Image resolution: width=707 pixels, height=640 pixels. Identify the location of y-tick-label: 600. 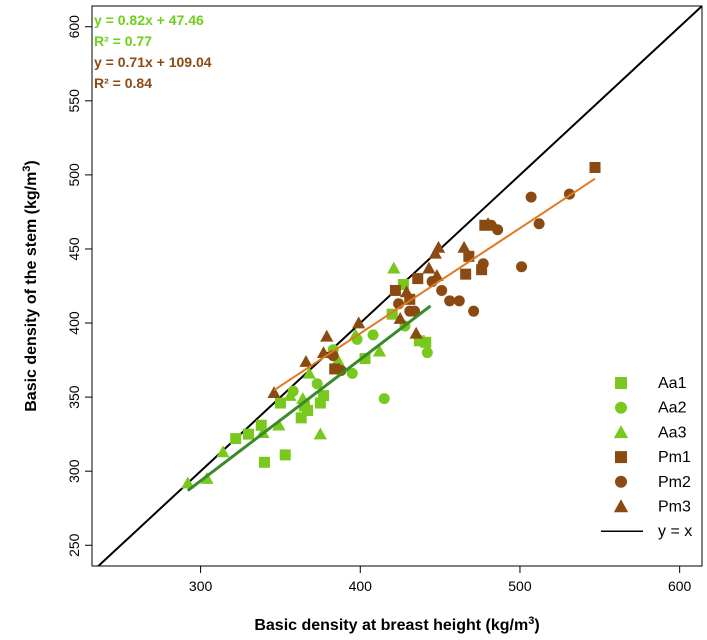
(74, 27).